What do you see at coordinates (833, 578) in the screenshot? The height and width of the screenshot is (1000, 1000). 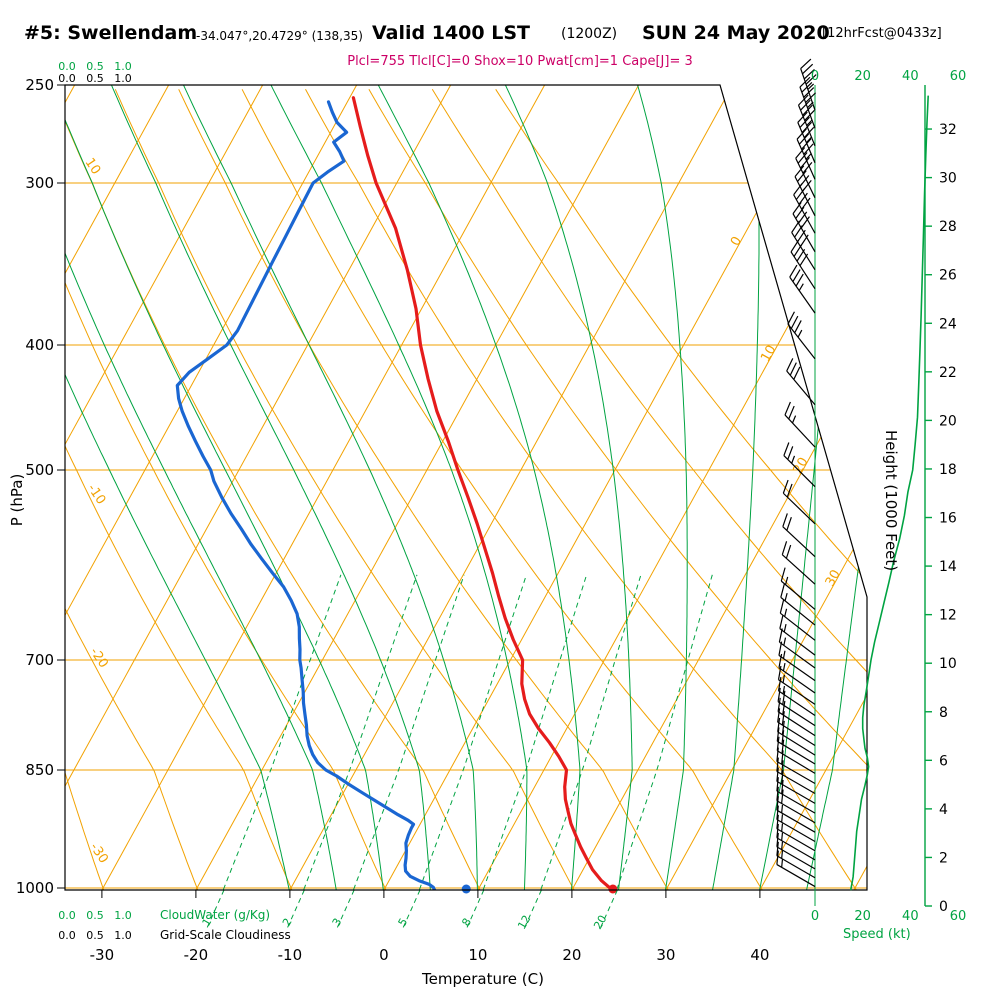 I see `isotherm-label: 30` at bounding box center [833, 578].